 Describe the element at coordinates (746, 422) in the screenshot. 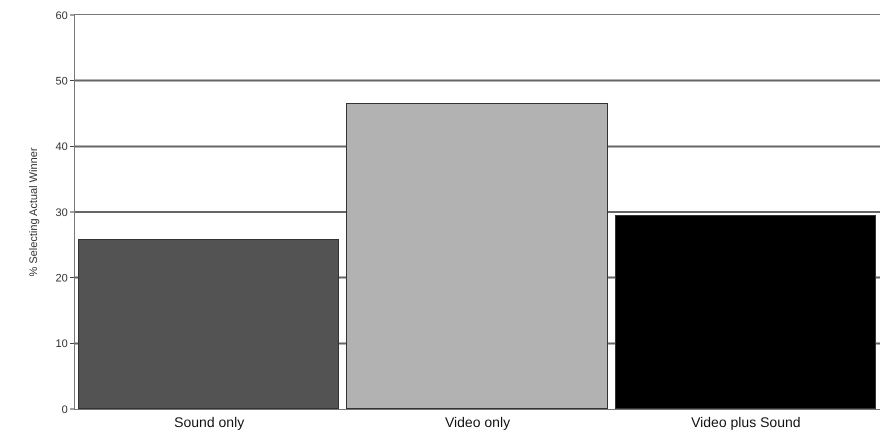

I see `x-tick-label: Video plus Sound` at that location.